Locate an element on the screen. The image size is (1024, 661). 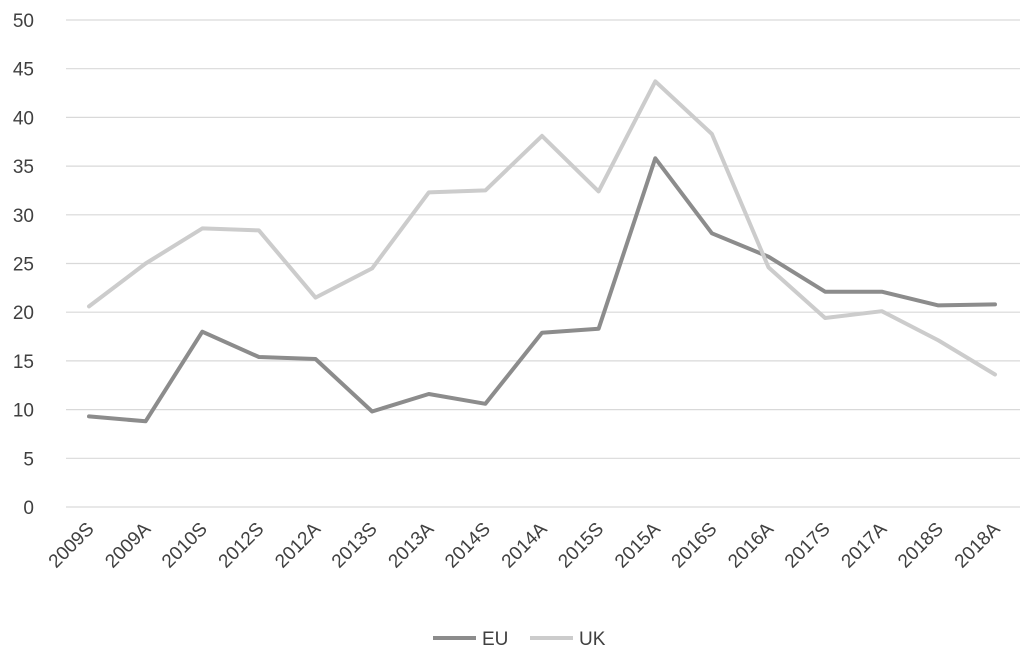
x-tick-label: 2014A is located at coordinates (525, 545).